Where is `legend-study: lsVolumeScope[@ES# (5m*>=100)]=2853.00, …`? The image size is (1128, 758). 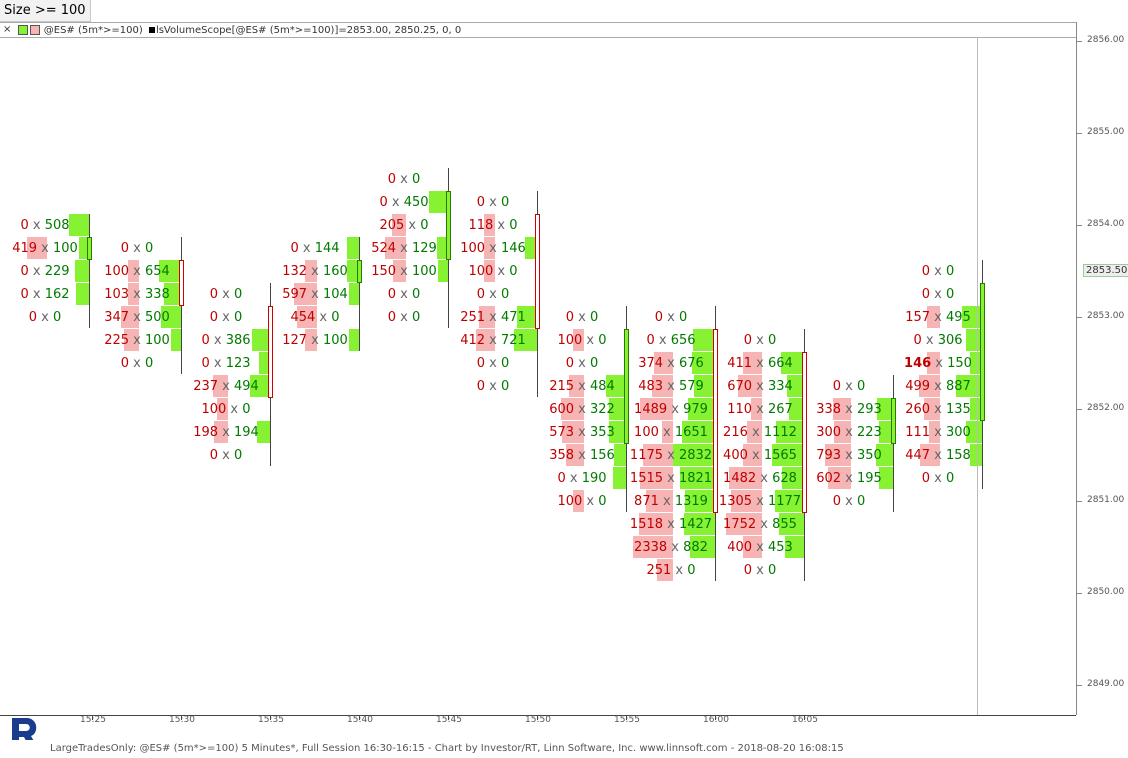
legend-study: lsVolumeScope[@ES# (5m*>=100)]=2853.00, … is located at coordinates (308, 30).